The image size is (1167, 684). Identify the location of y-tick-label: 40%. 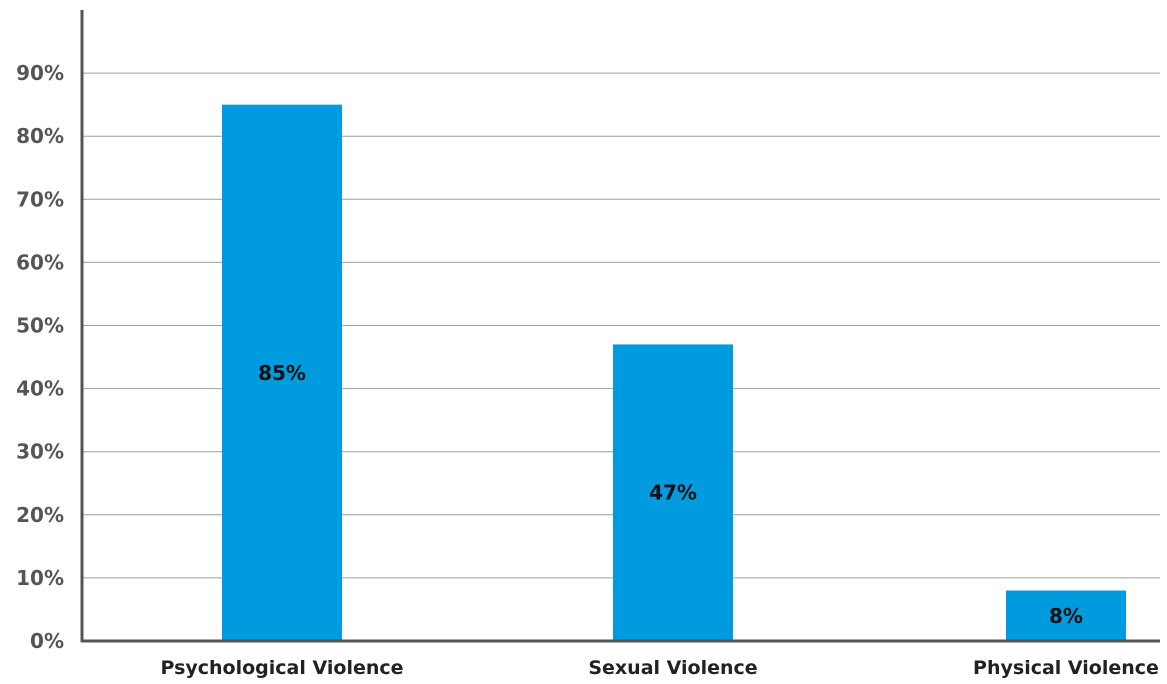
(40, 389).